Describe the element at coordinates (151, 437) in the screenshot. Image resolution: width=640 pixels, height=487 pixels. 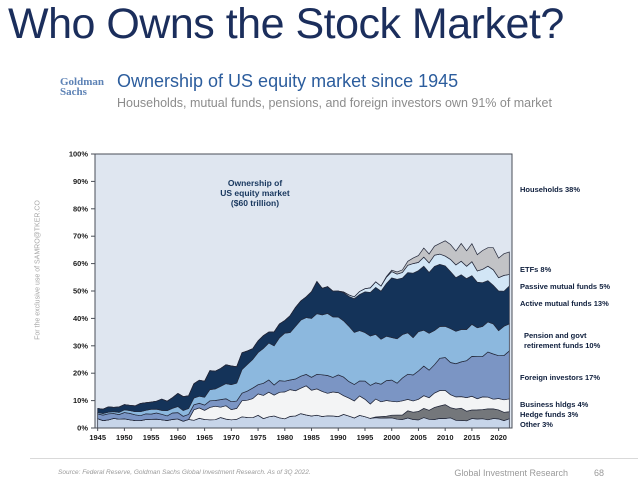
I see `x-axis-label: 1955` at that location.